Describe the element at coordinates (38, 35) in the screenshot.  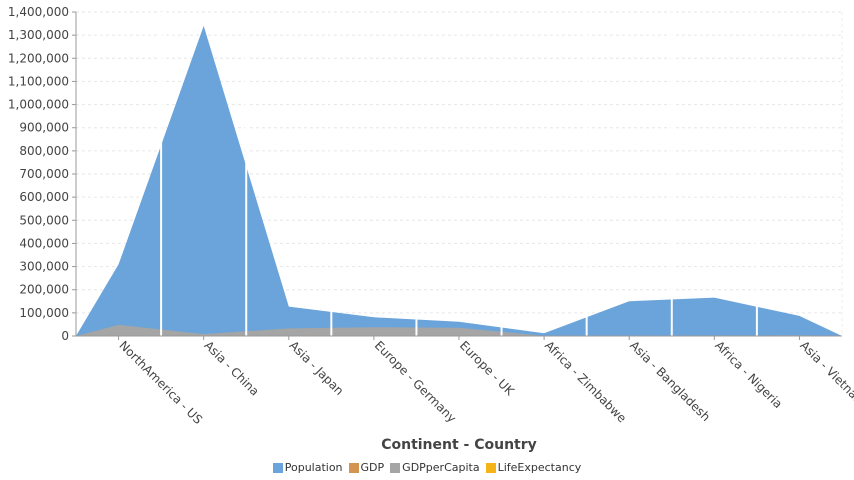
I see `y-tick-label: 1,300,000` at that location.